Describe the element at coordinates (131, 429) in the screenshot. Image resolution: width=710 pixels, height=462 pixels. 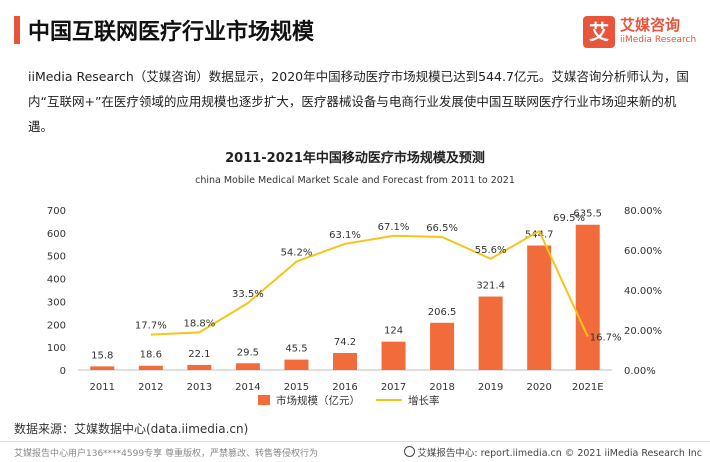
I see `data-source: 数据来源：艾媒数据中心(data.iimedia.cn)` at that location.